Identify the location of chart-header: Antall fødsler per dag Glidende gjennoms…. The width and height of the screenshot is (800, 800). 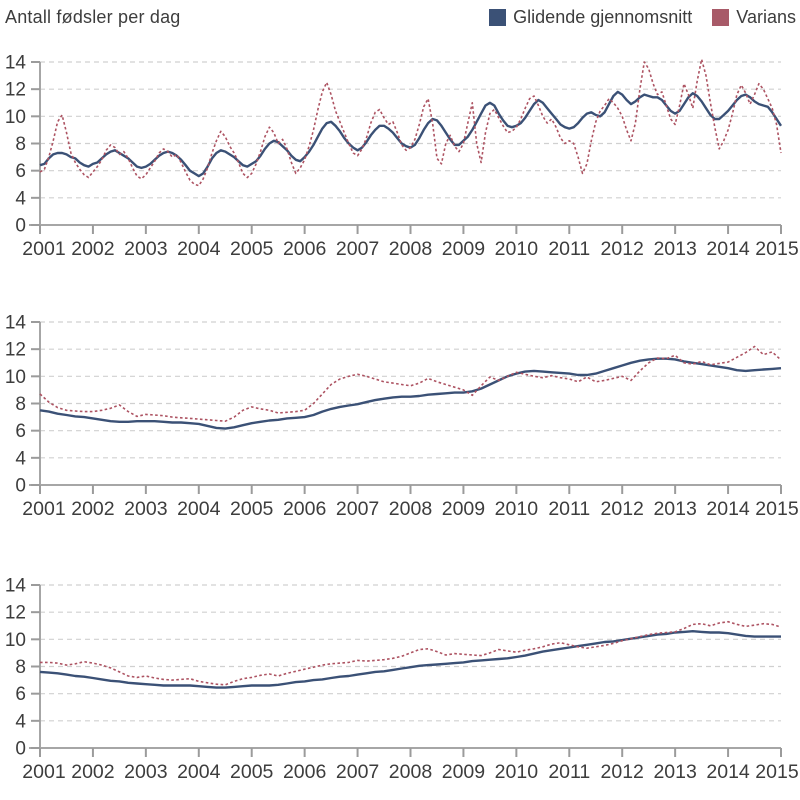
(400, 18).